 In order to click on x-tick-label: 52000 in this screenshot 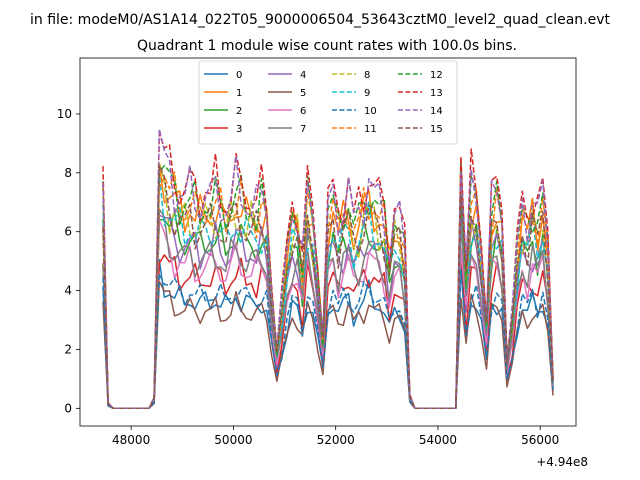, I will do `click(336, 440)`.